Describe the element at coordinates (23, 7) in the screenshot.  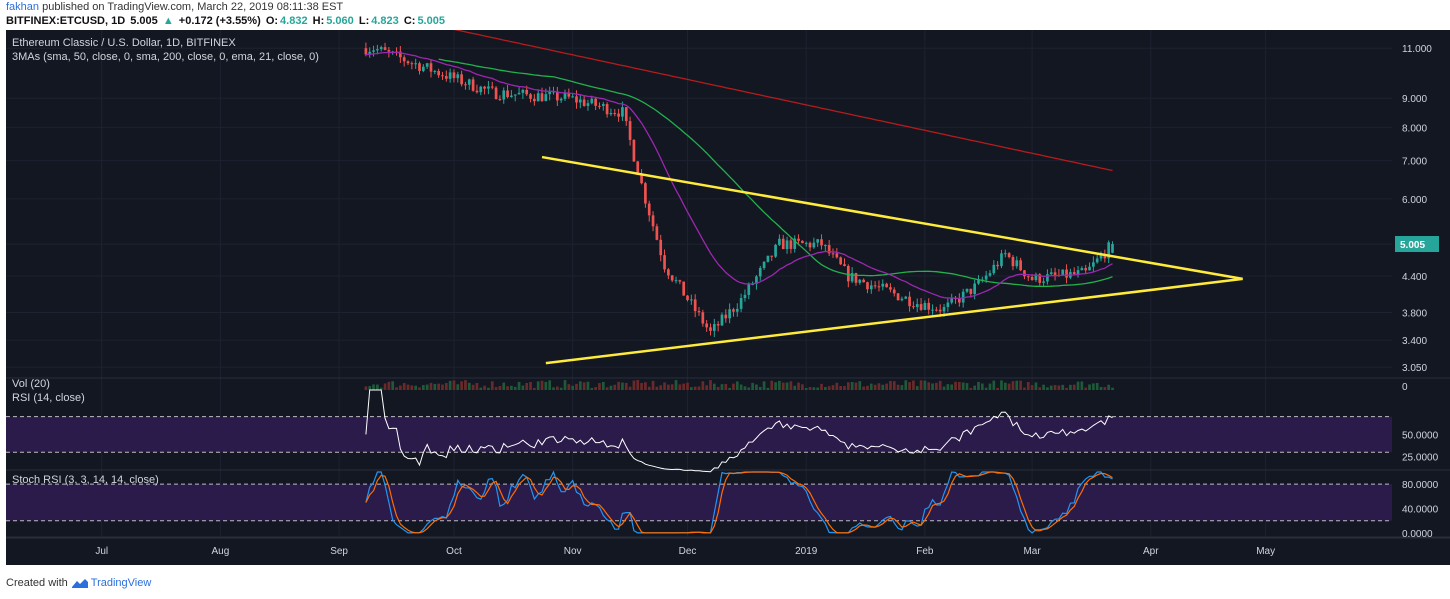
I see `author-link: fakhan` at that location.